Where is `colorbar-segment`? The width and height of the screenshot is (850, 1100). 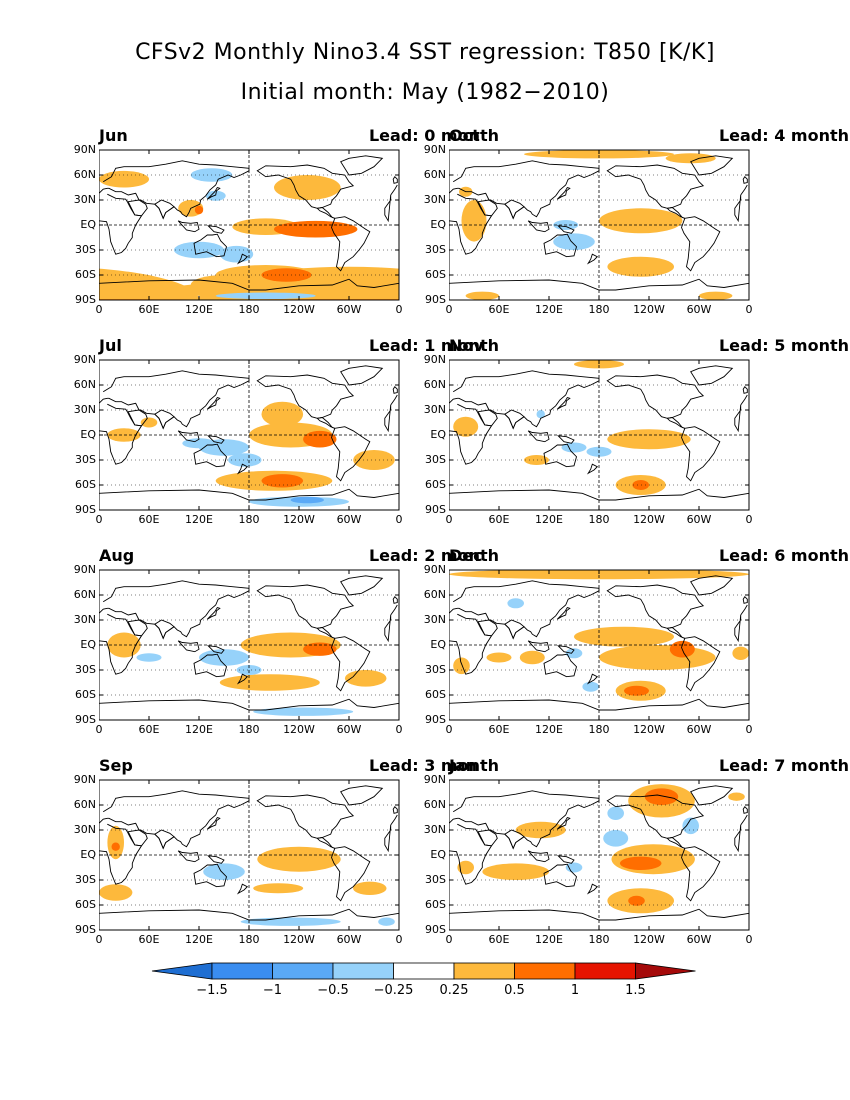 colorbar-segment is located at coordinates (605, 971).